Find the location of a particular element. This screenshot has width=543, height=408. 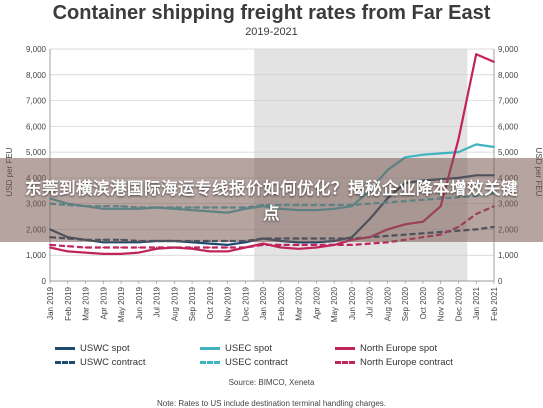

legend-item-usec-contract: USEC contract is located at coordinates (244, 362).